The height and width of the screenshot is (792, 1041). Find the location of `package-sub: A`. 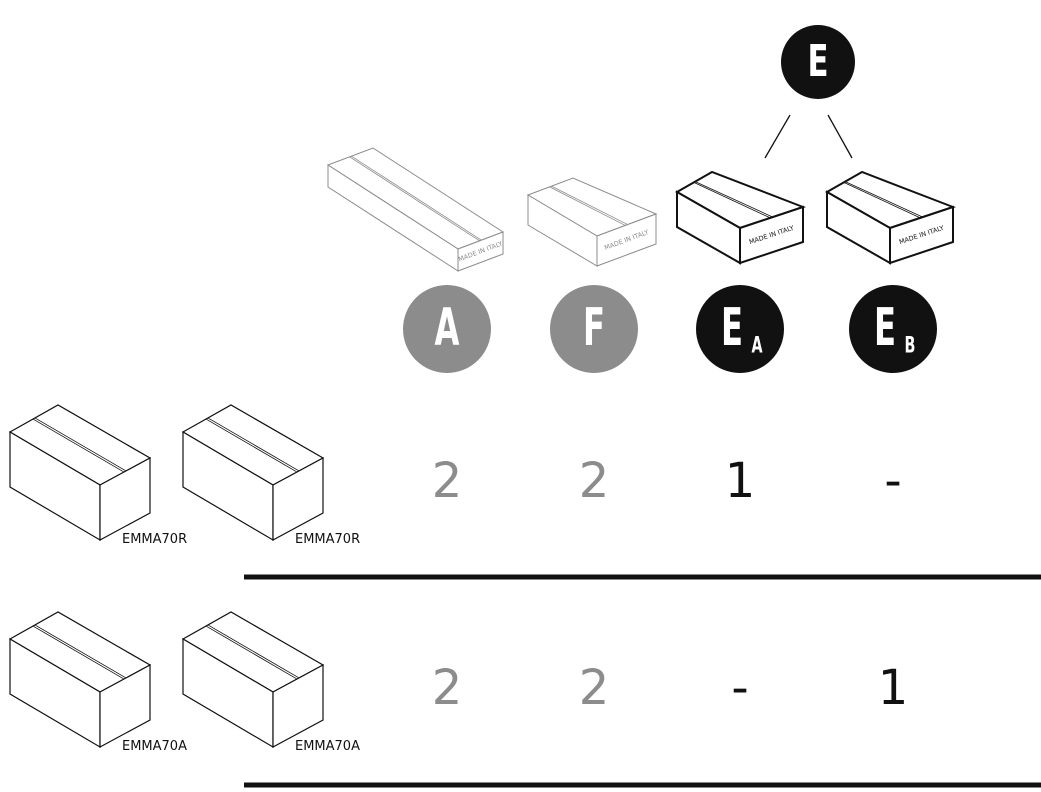

package-sub: A is located at coordinates (757, 346).